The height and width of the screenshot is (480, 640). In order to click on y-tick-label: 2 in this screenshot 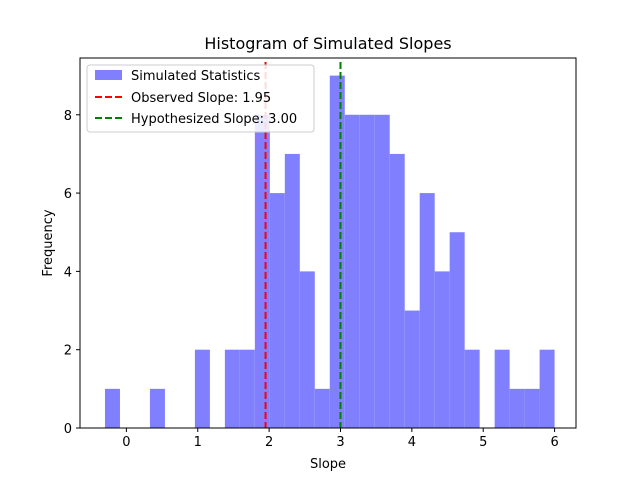, I will do `click(68, 351)`.